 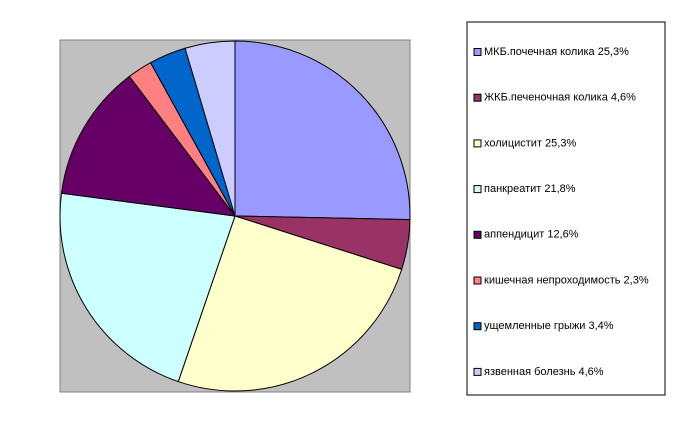 I want to click on legend-label: холицистит 25,3%, so click(x=530, y=143).